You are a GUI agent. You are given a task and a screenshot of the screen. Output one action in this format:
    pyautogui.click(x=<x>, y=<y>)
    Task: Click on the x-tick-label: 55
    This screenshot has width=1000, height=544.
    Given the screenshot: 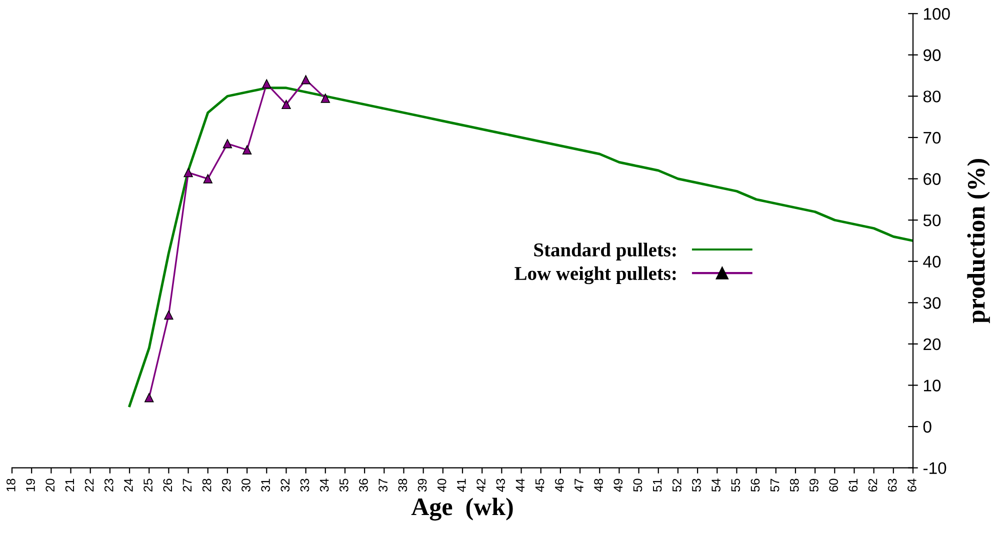 What is the action you would take?
    pyautogui.click(x=735, y=485)
    